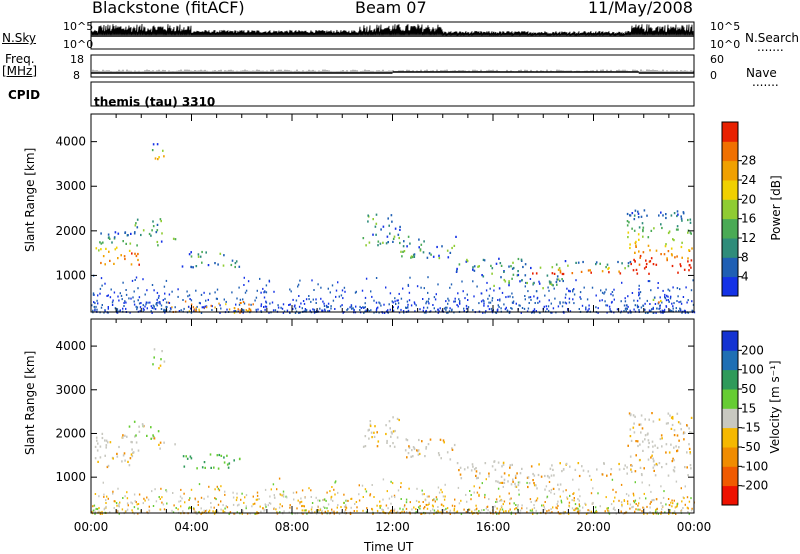 The image size is (800, 554). What do you see at coordinates (752, 350) in the screenshot?
I see `colorbar-tick-label: 200` at bounding box center [752, 350].